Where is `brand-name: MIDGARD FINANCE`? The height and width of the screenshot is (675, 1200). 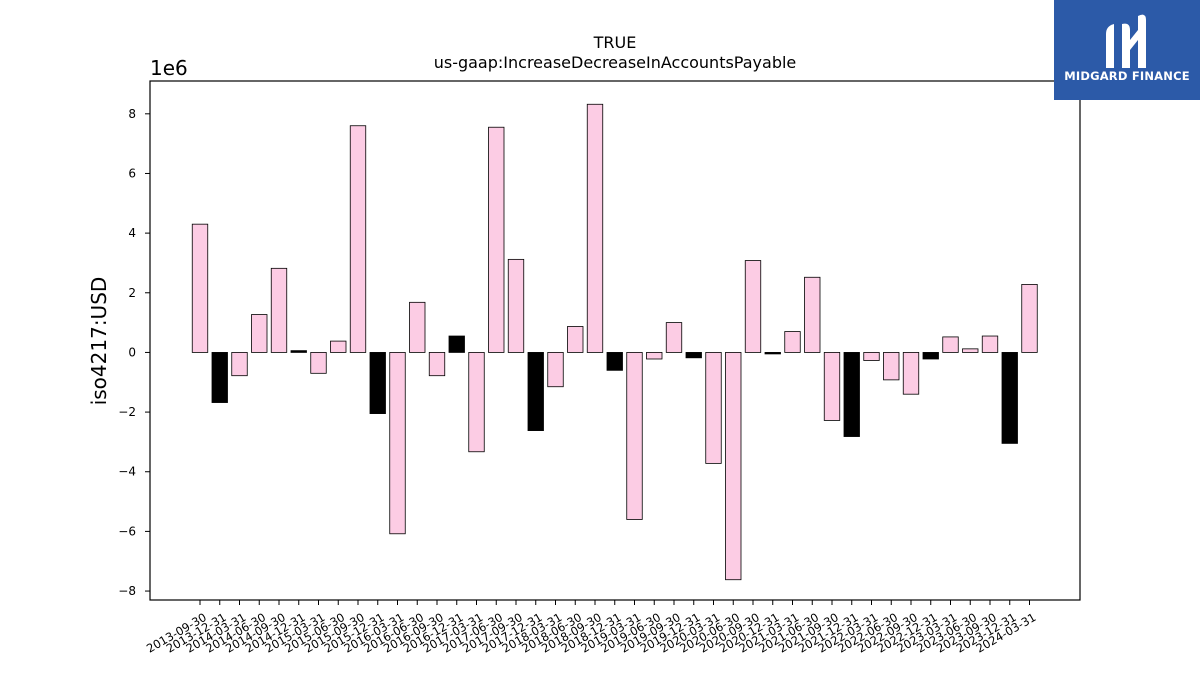
brand-name: MIDGARD FINANCE is located at coordinates (1127, 76).